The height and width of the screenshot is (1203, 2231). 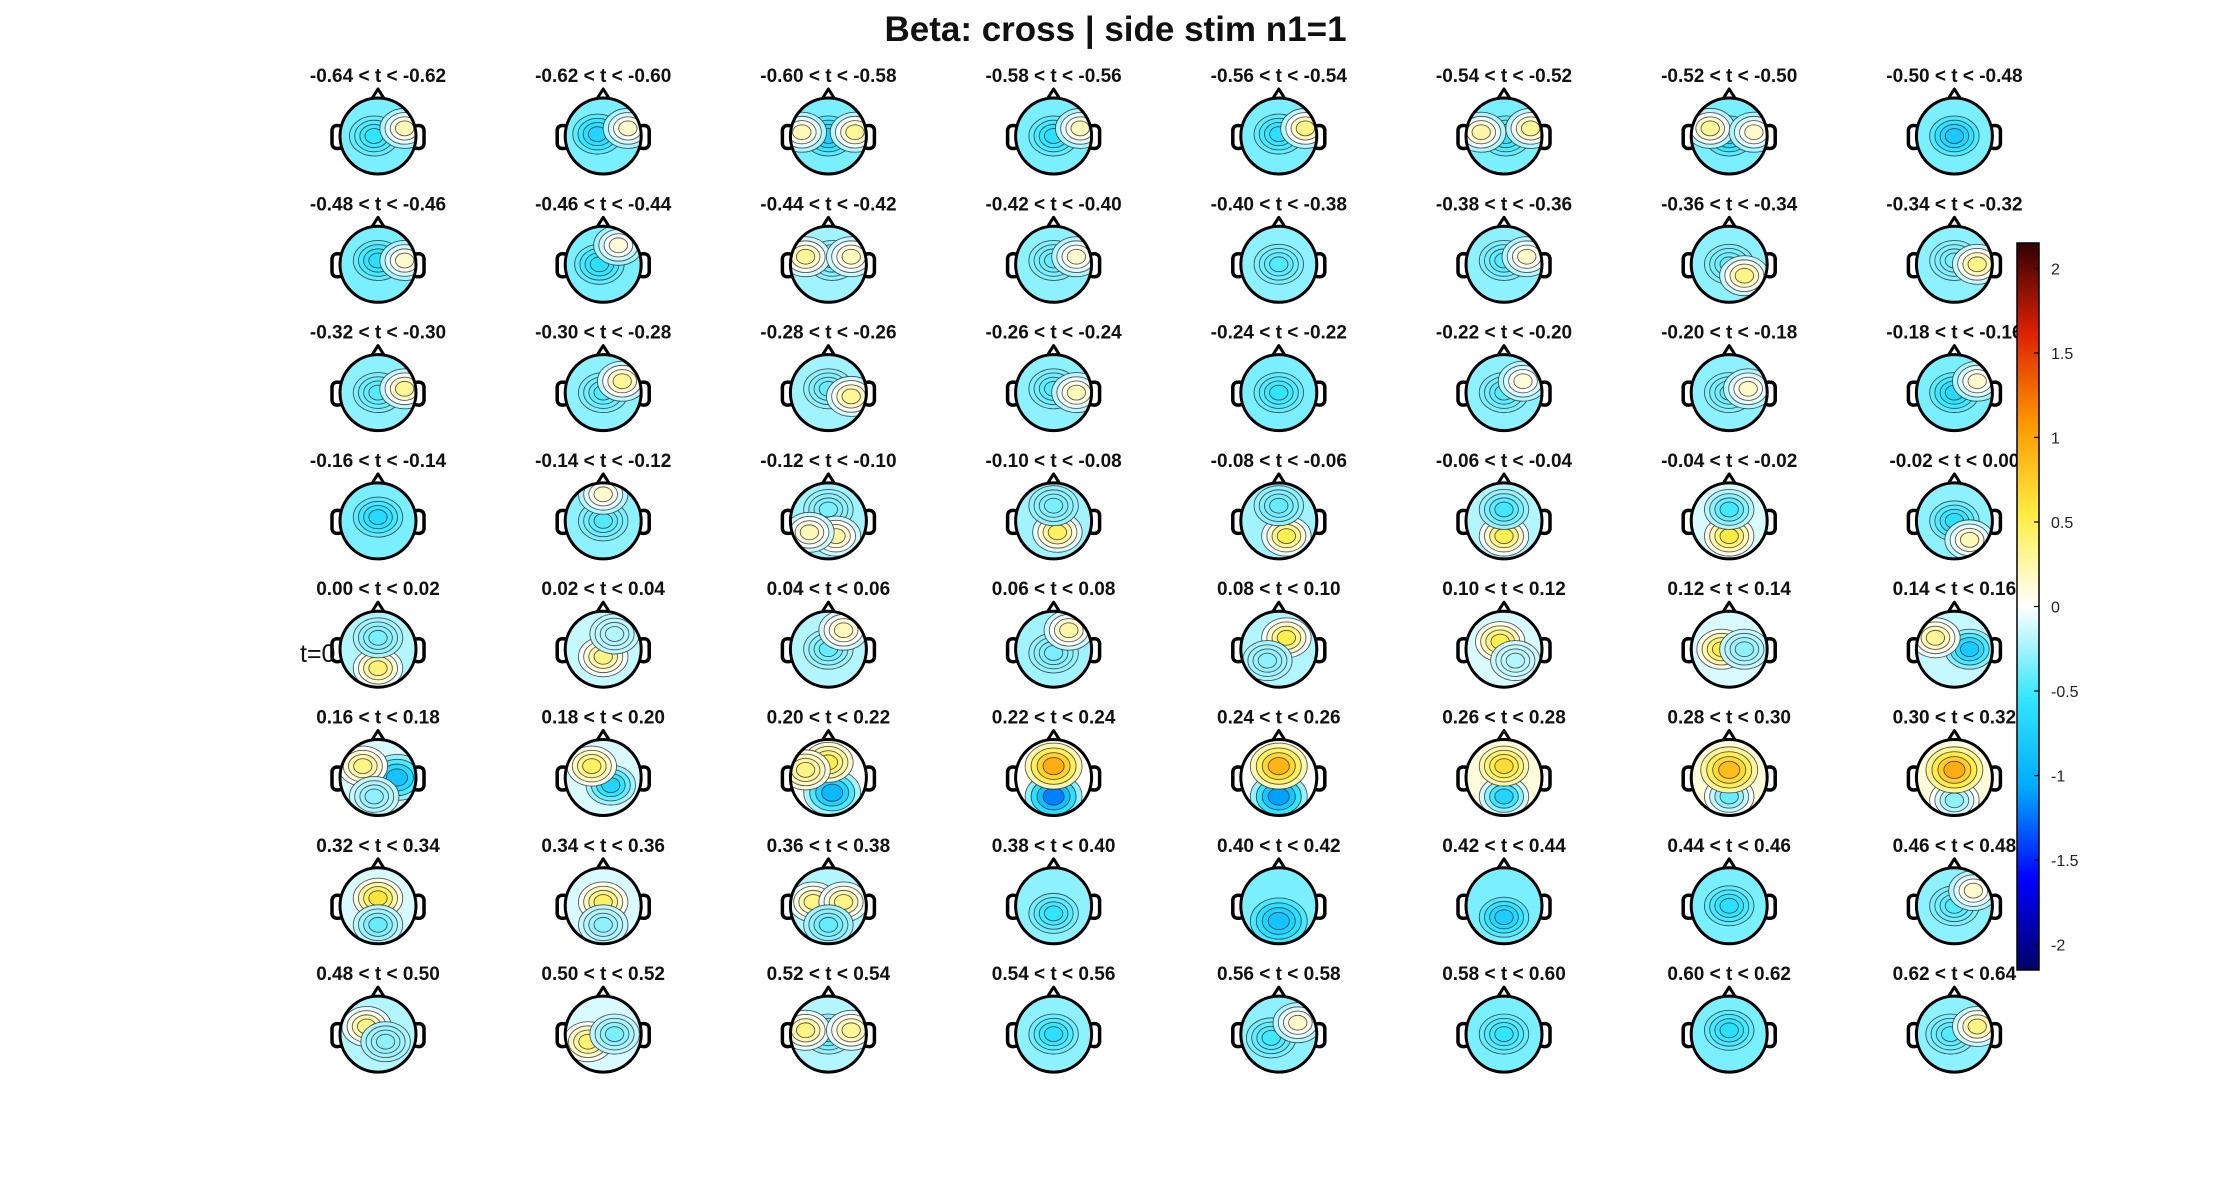 I want to click on time-window-label: 0.62 < t < 0.64, so click(x=1955, y=974).